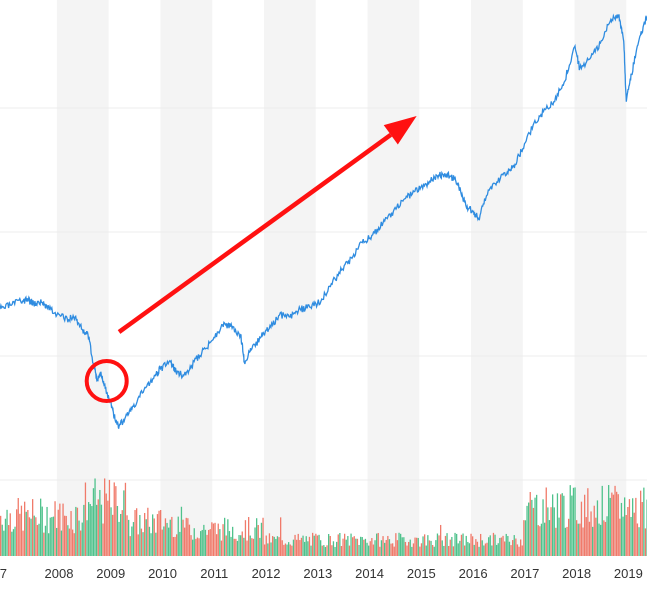  What do you see at coordinates (473, 573) in the screenshot?
I see `x-tick-label: 2016` at bounding box center [473, 573].